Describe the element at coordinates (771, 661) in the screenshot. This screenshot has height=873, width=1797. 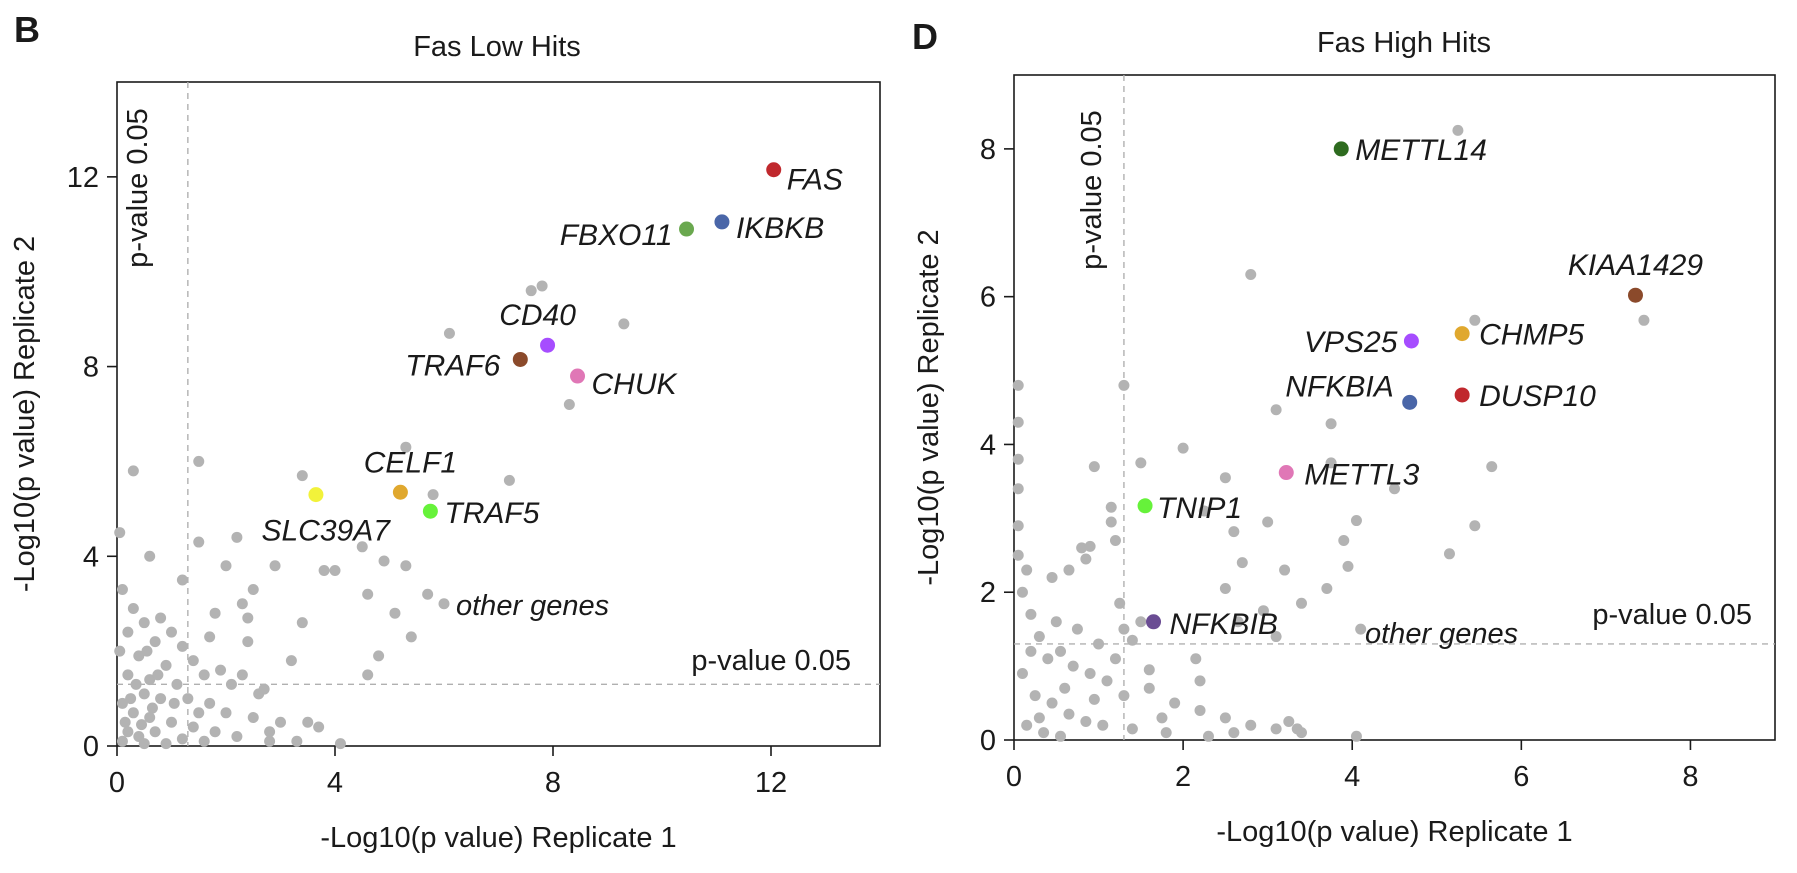
I see `panel-b-threshold-horizontal-label: p-value 0.05` at that location.